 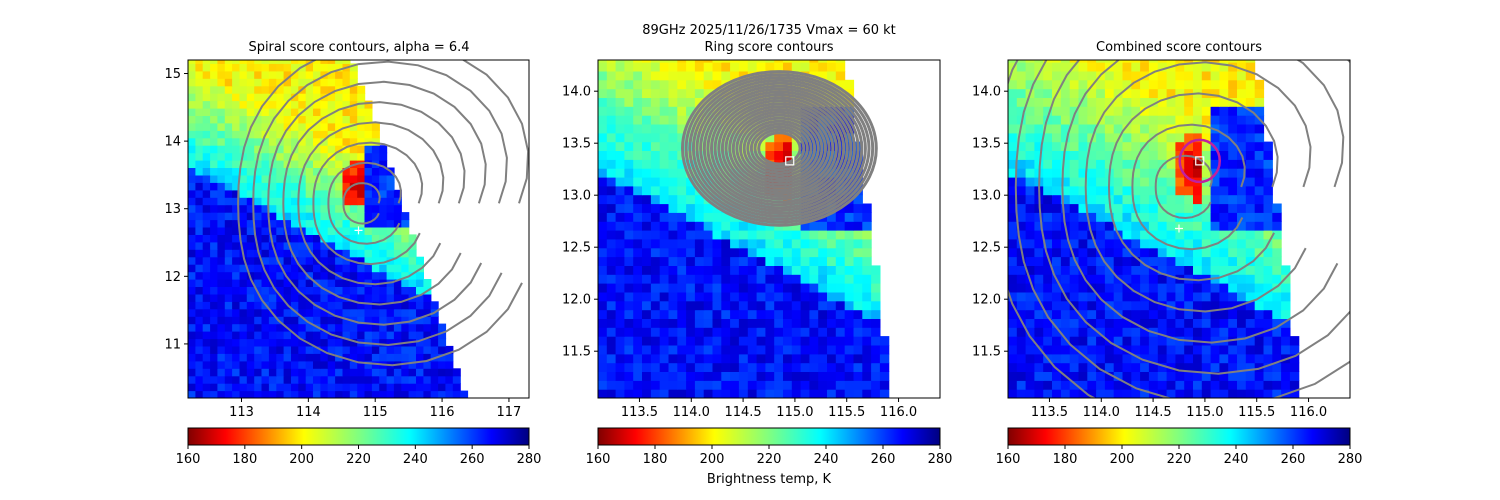 I want to click on y-tick-label: 12.5, so click(x=576, y=248).